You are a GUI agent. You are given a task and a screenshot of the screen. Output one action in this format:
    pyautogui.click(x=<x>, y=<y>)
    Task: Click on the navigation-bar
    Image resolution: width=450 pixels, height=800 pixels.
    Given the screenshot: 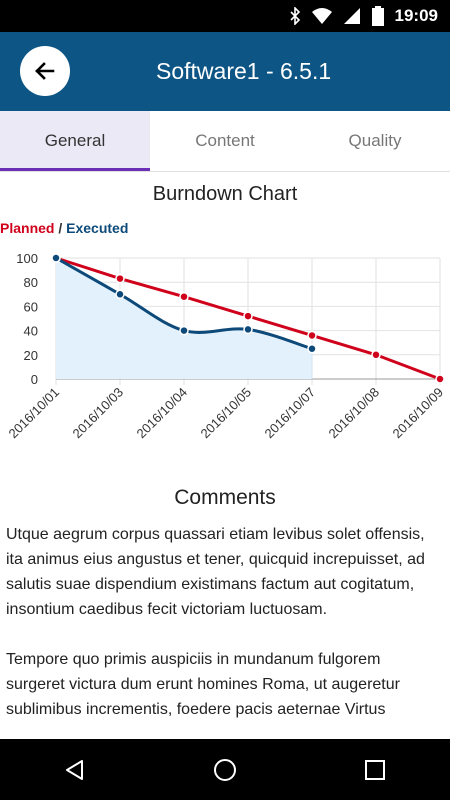 What is the action you would take?
    pyautogui.click(x=225, y=769)
    